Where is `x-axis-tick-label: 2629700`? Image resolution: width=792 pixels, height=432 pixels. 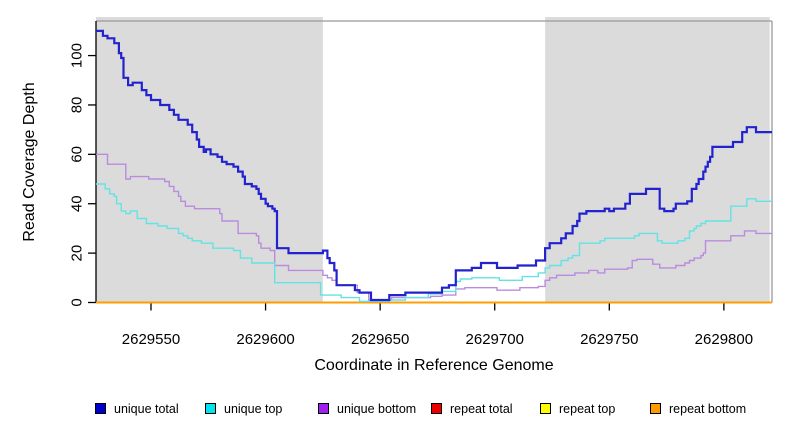 x-axis-tick-label: 2629700 is located at coordinates (495, 339).